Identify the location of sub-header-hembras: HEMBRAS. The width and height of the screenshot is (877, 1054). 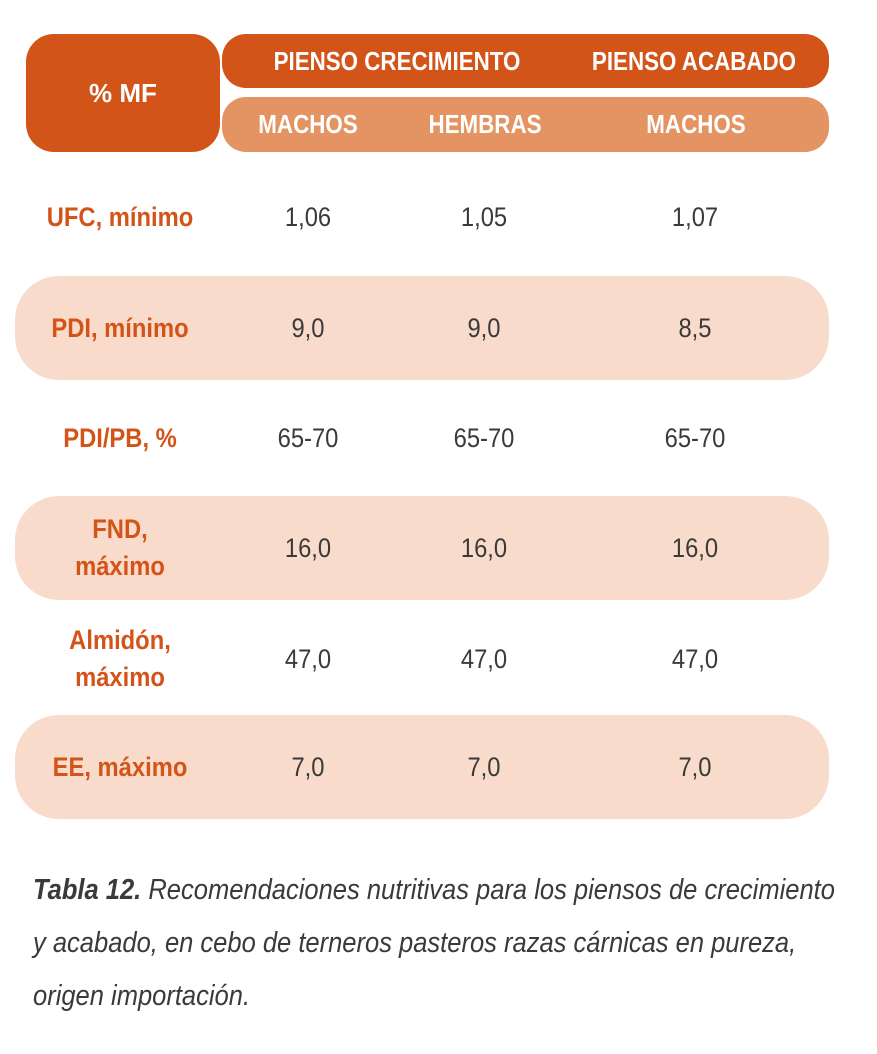
(485, 124).